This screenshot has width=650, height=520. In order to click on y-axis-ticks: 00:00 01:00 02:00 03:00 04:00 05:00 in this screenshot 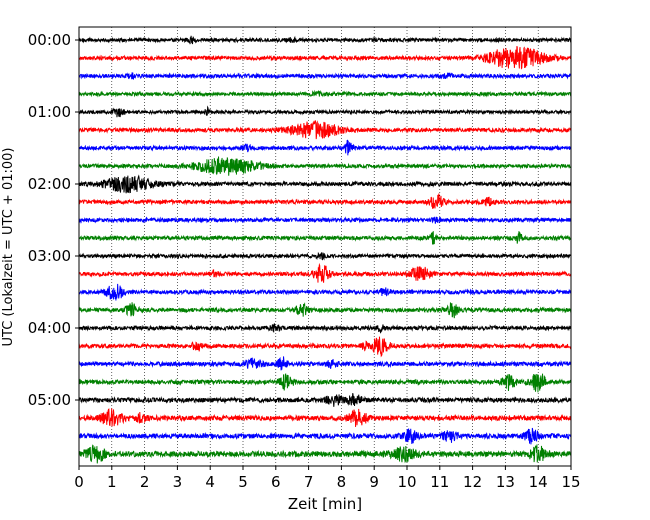, I will do `click(53, 220)`.